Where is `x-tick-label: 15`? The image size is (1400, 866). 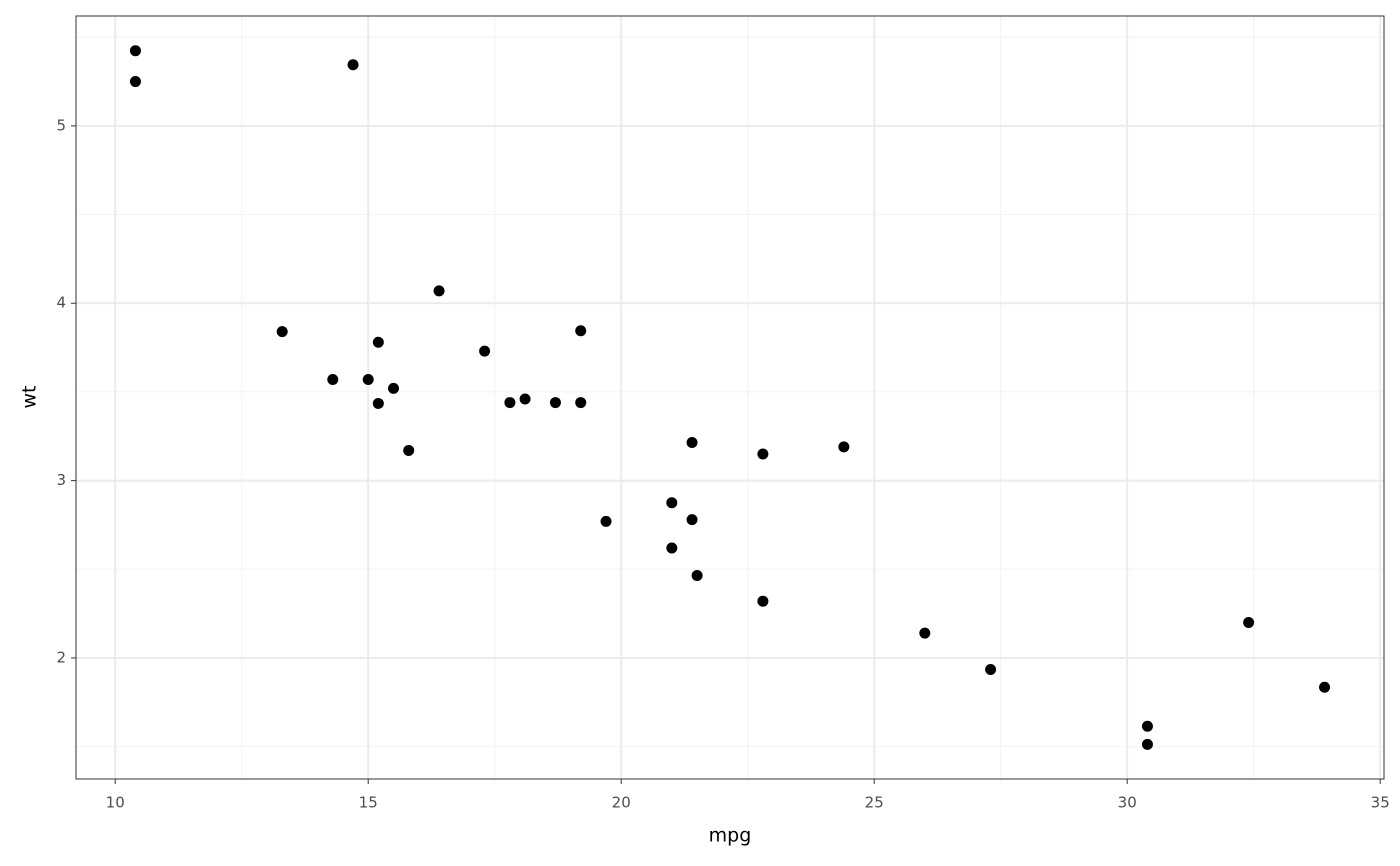
x-tick-label: 15 is located at coordinates (368, 803).